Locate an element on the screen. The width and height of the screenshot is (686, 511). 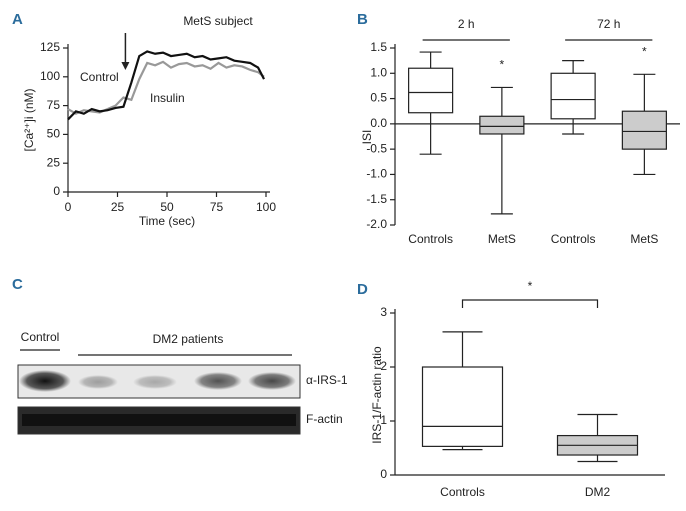
x-tick-label: DM2 is located at coordinates (598, 492).